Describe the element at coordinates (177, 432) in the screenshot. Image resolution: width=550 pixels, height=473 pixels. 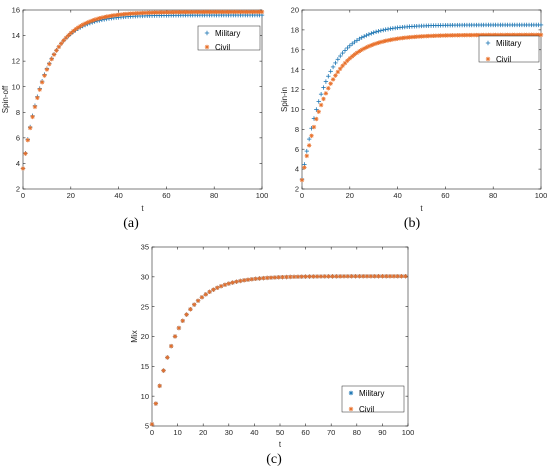
I see `x-tick-label: 10` at that location.